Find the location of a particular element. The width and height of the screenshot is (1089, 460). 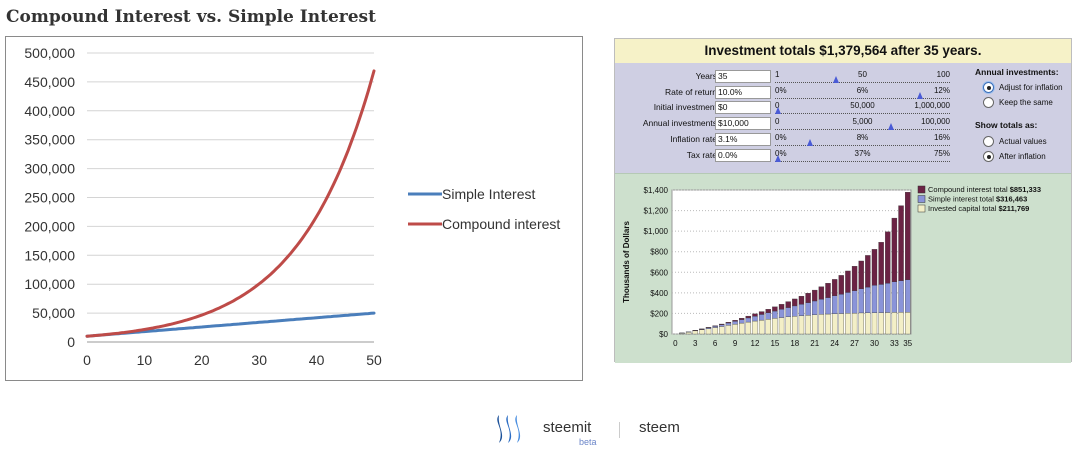

brand-divider is located at coordinates (619, 430).